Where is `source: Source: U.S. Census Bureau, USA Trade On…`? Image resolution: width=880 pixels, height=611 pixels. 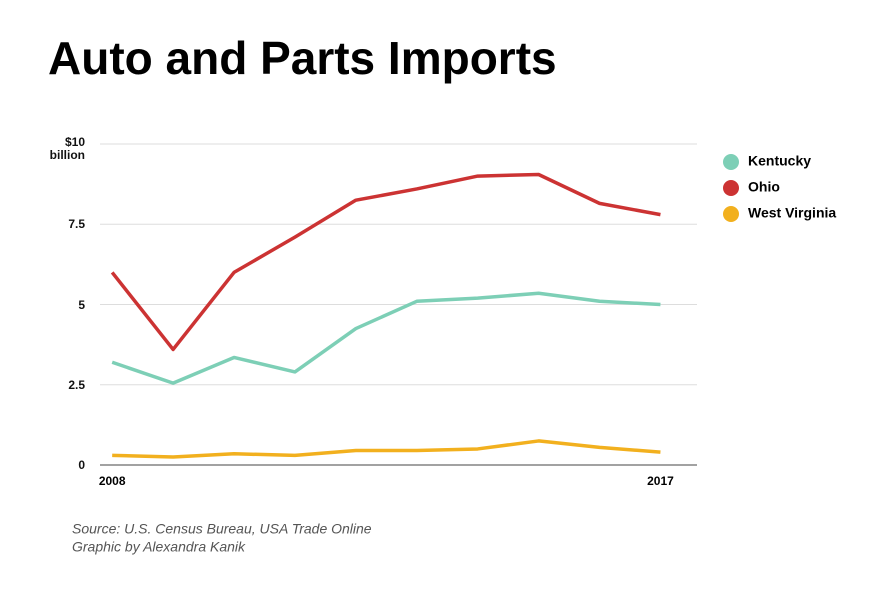
source: Source: U.S. Census Bureau, USA Trade On… is located at coordinates (222, 529).